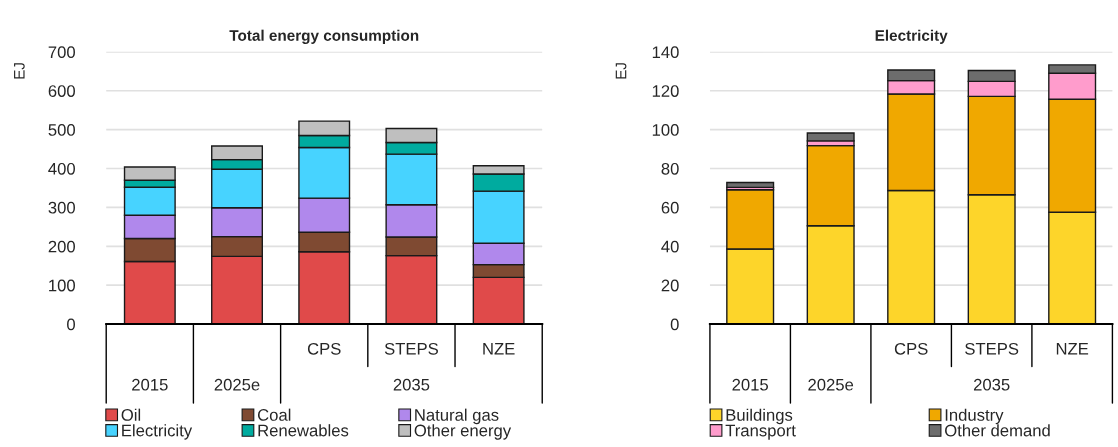  Describe the element at coordinates (974, 416) in the screenshot. I see `legend-label: Industry` at that location.